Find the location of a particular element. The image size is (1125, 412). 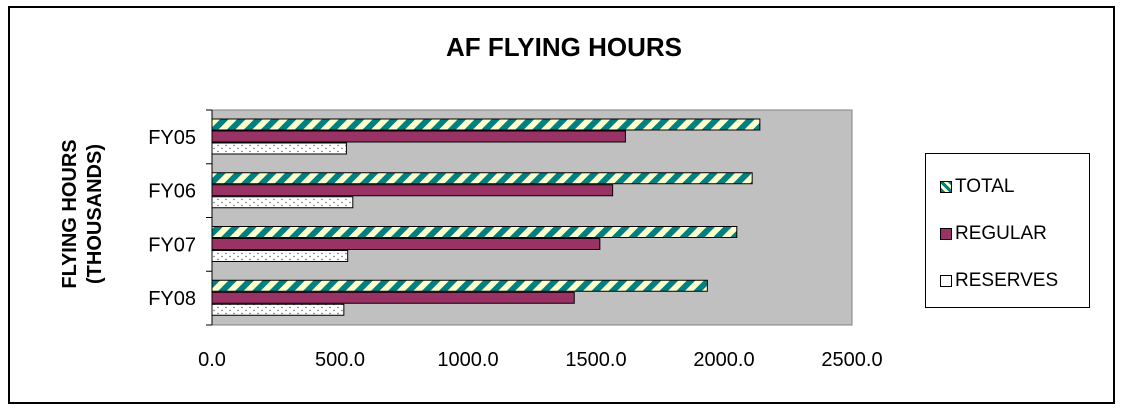

category-label-fy05: FY05 is located at coordinates (172, 138).